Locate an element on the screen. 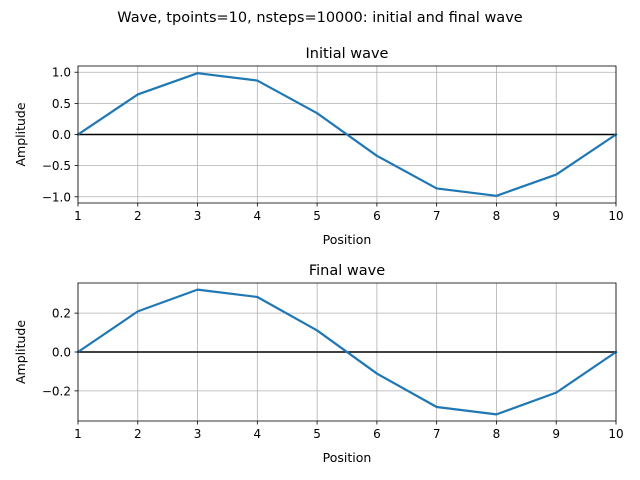  y-tick-label: 0.2 is located at coordinates (61, 314).